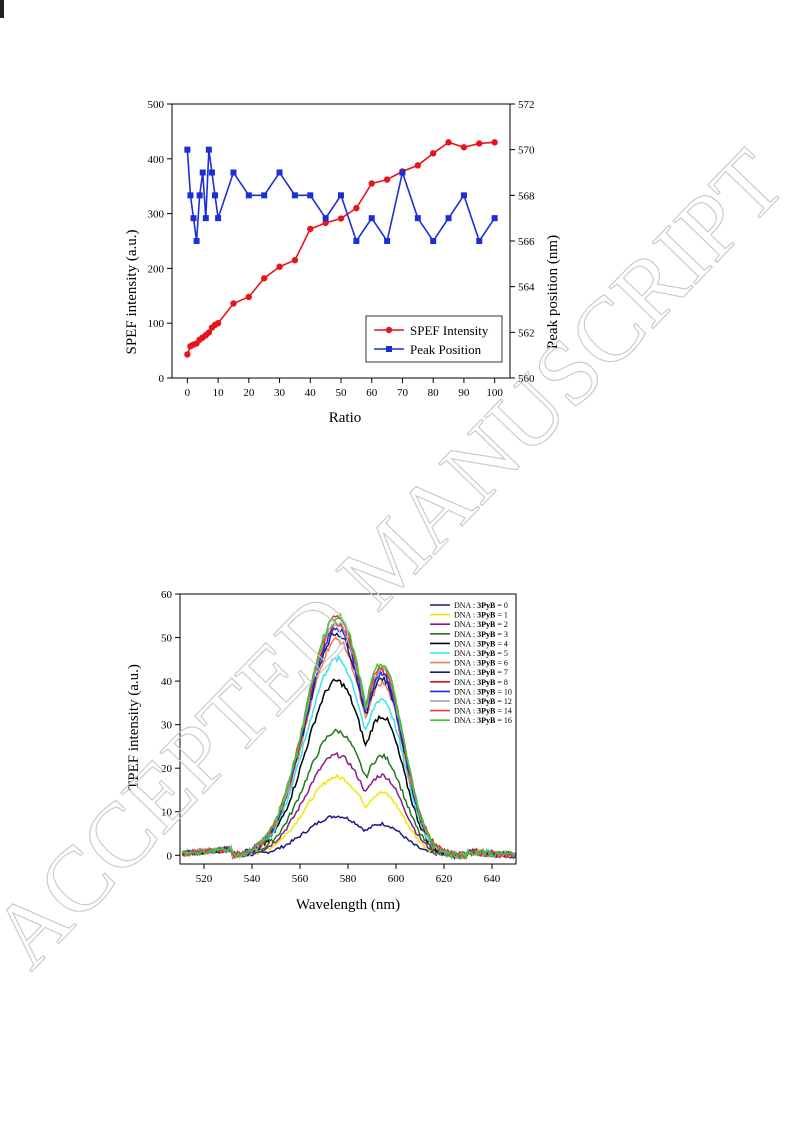  What do you see at coordinates (348, 879) in the screenshot?
I see `chart2-x-tick-label: 580` at bounding box center [348, 879].